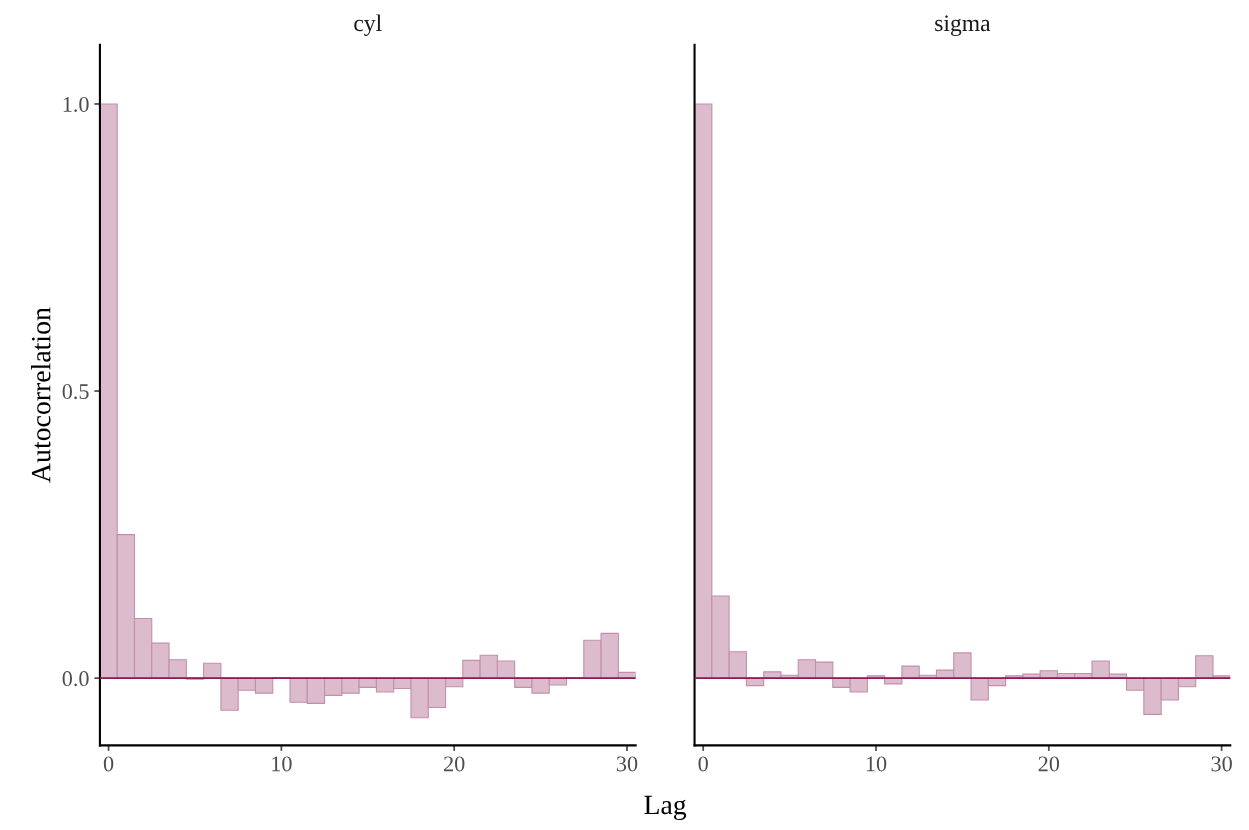  Describe the element at coordinates (368, 25) in the screenshot. I see `chart-title: cyl` at that location.